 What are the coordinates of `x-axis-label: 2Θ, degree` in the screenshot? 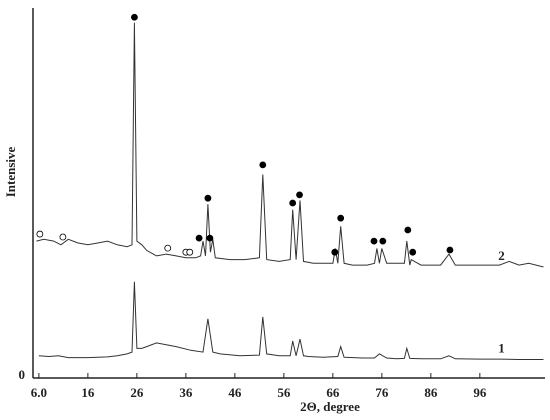 It's located at (330, 406).